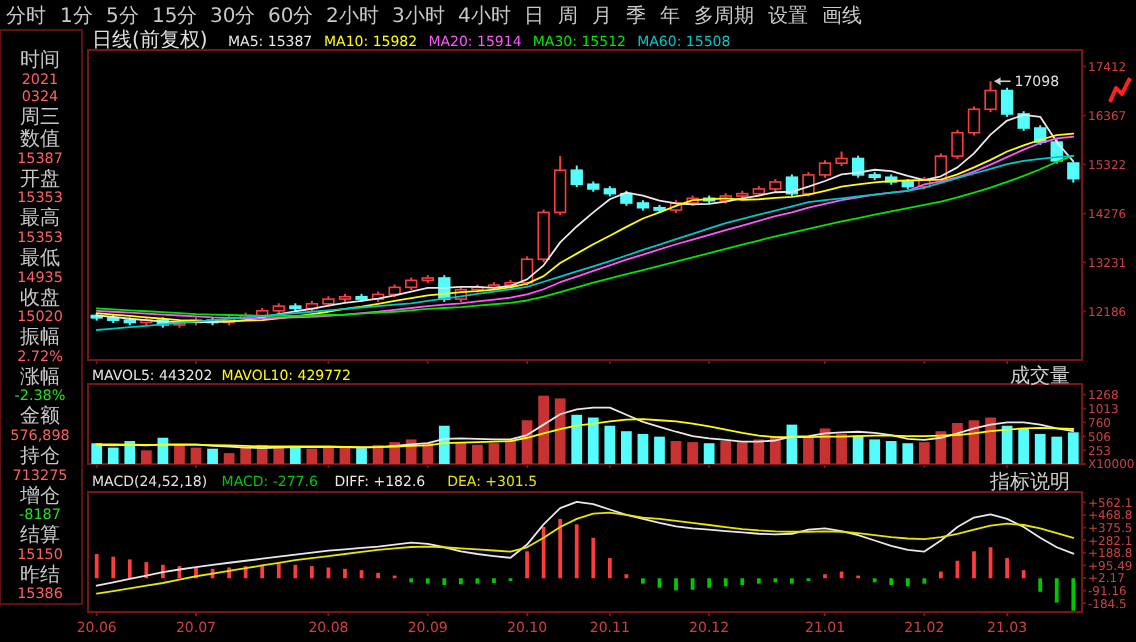  I want to click on text: 数值, so click(40, 140).